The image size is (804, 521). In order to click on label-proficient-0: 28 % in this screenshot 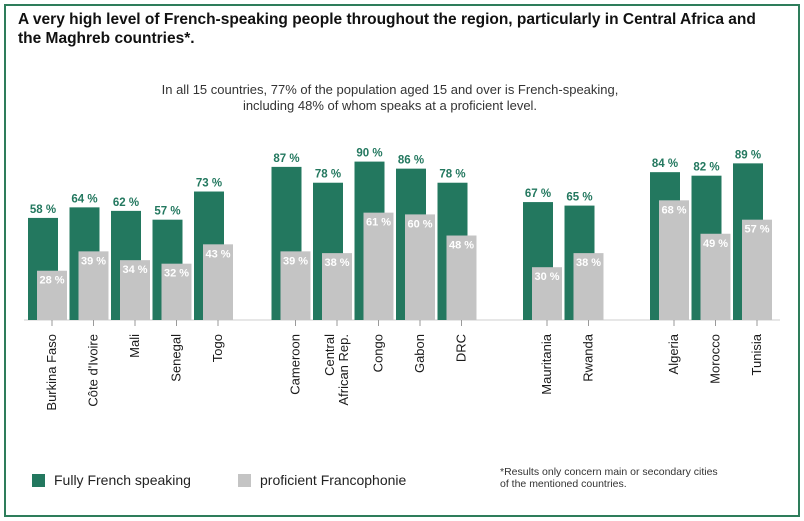, I will do `click(51, 281)`.